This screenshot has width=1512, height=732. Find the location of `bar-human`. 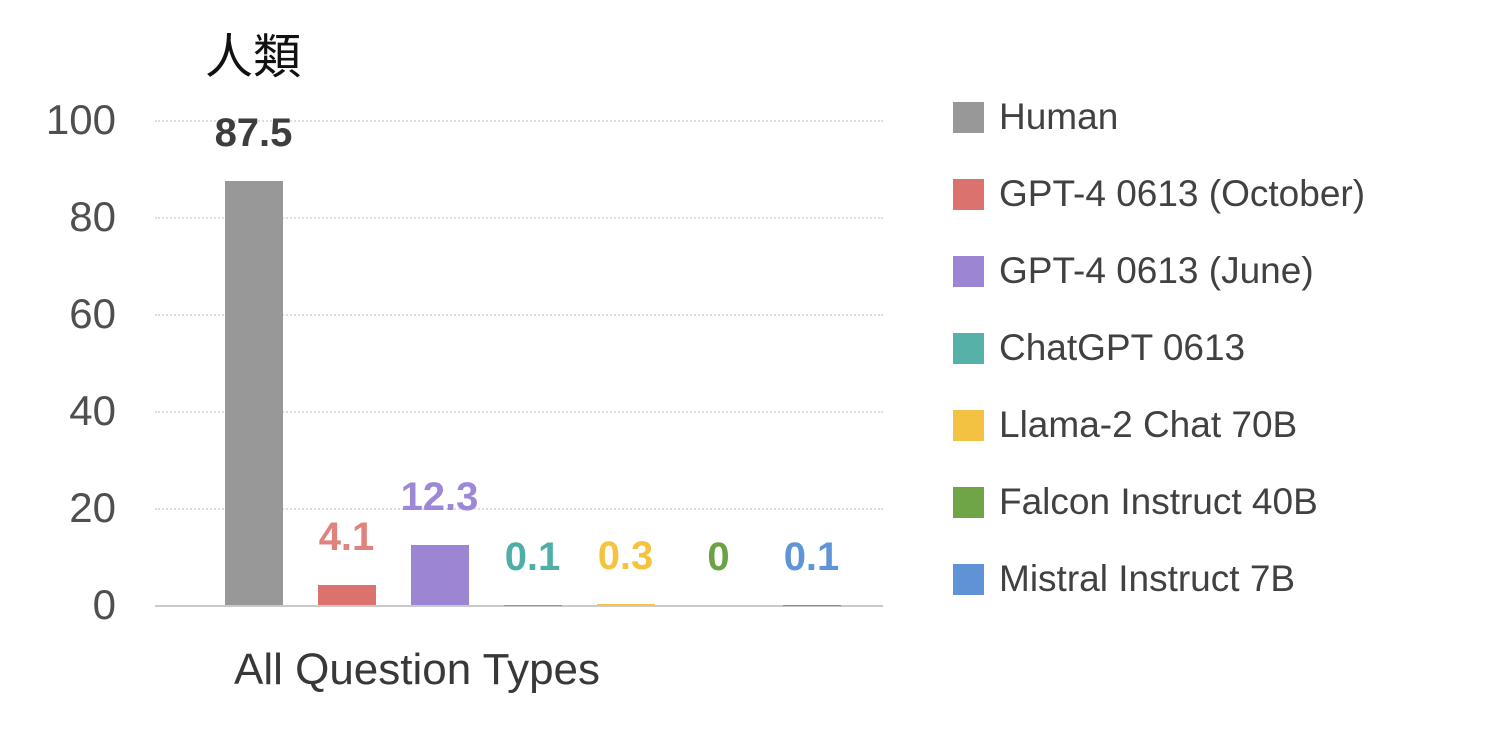

bar-human is located at coordinates (253, 392).